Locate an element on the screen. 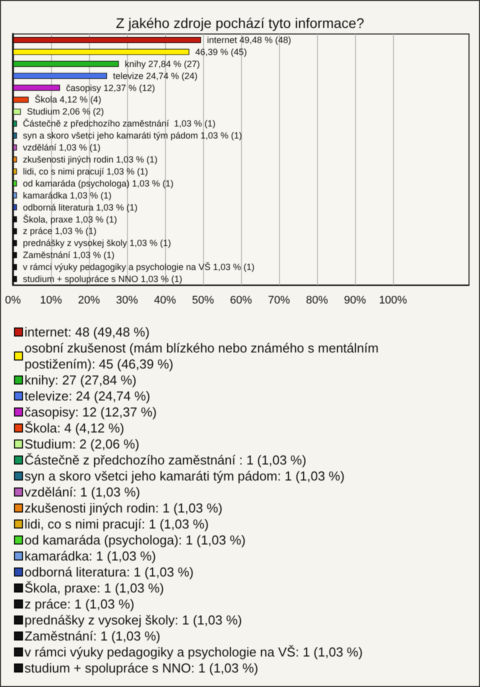 Image resolution: width=480 pixels, height=687 pixels. legend-label: kamarádka: 1 (1,03 %) is located at coordinates (90, 556).